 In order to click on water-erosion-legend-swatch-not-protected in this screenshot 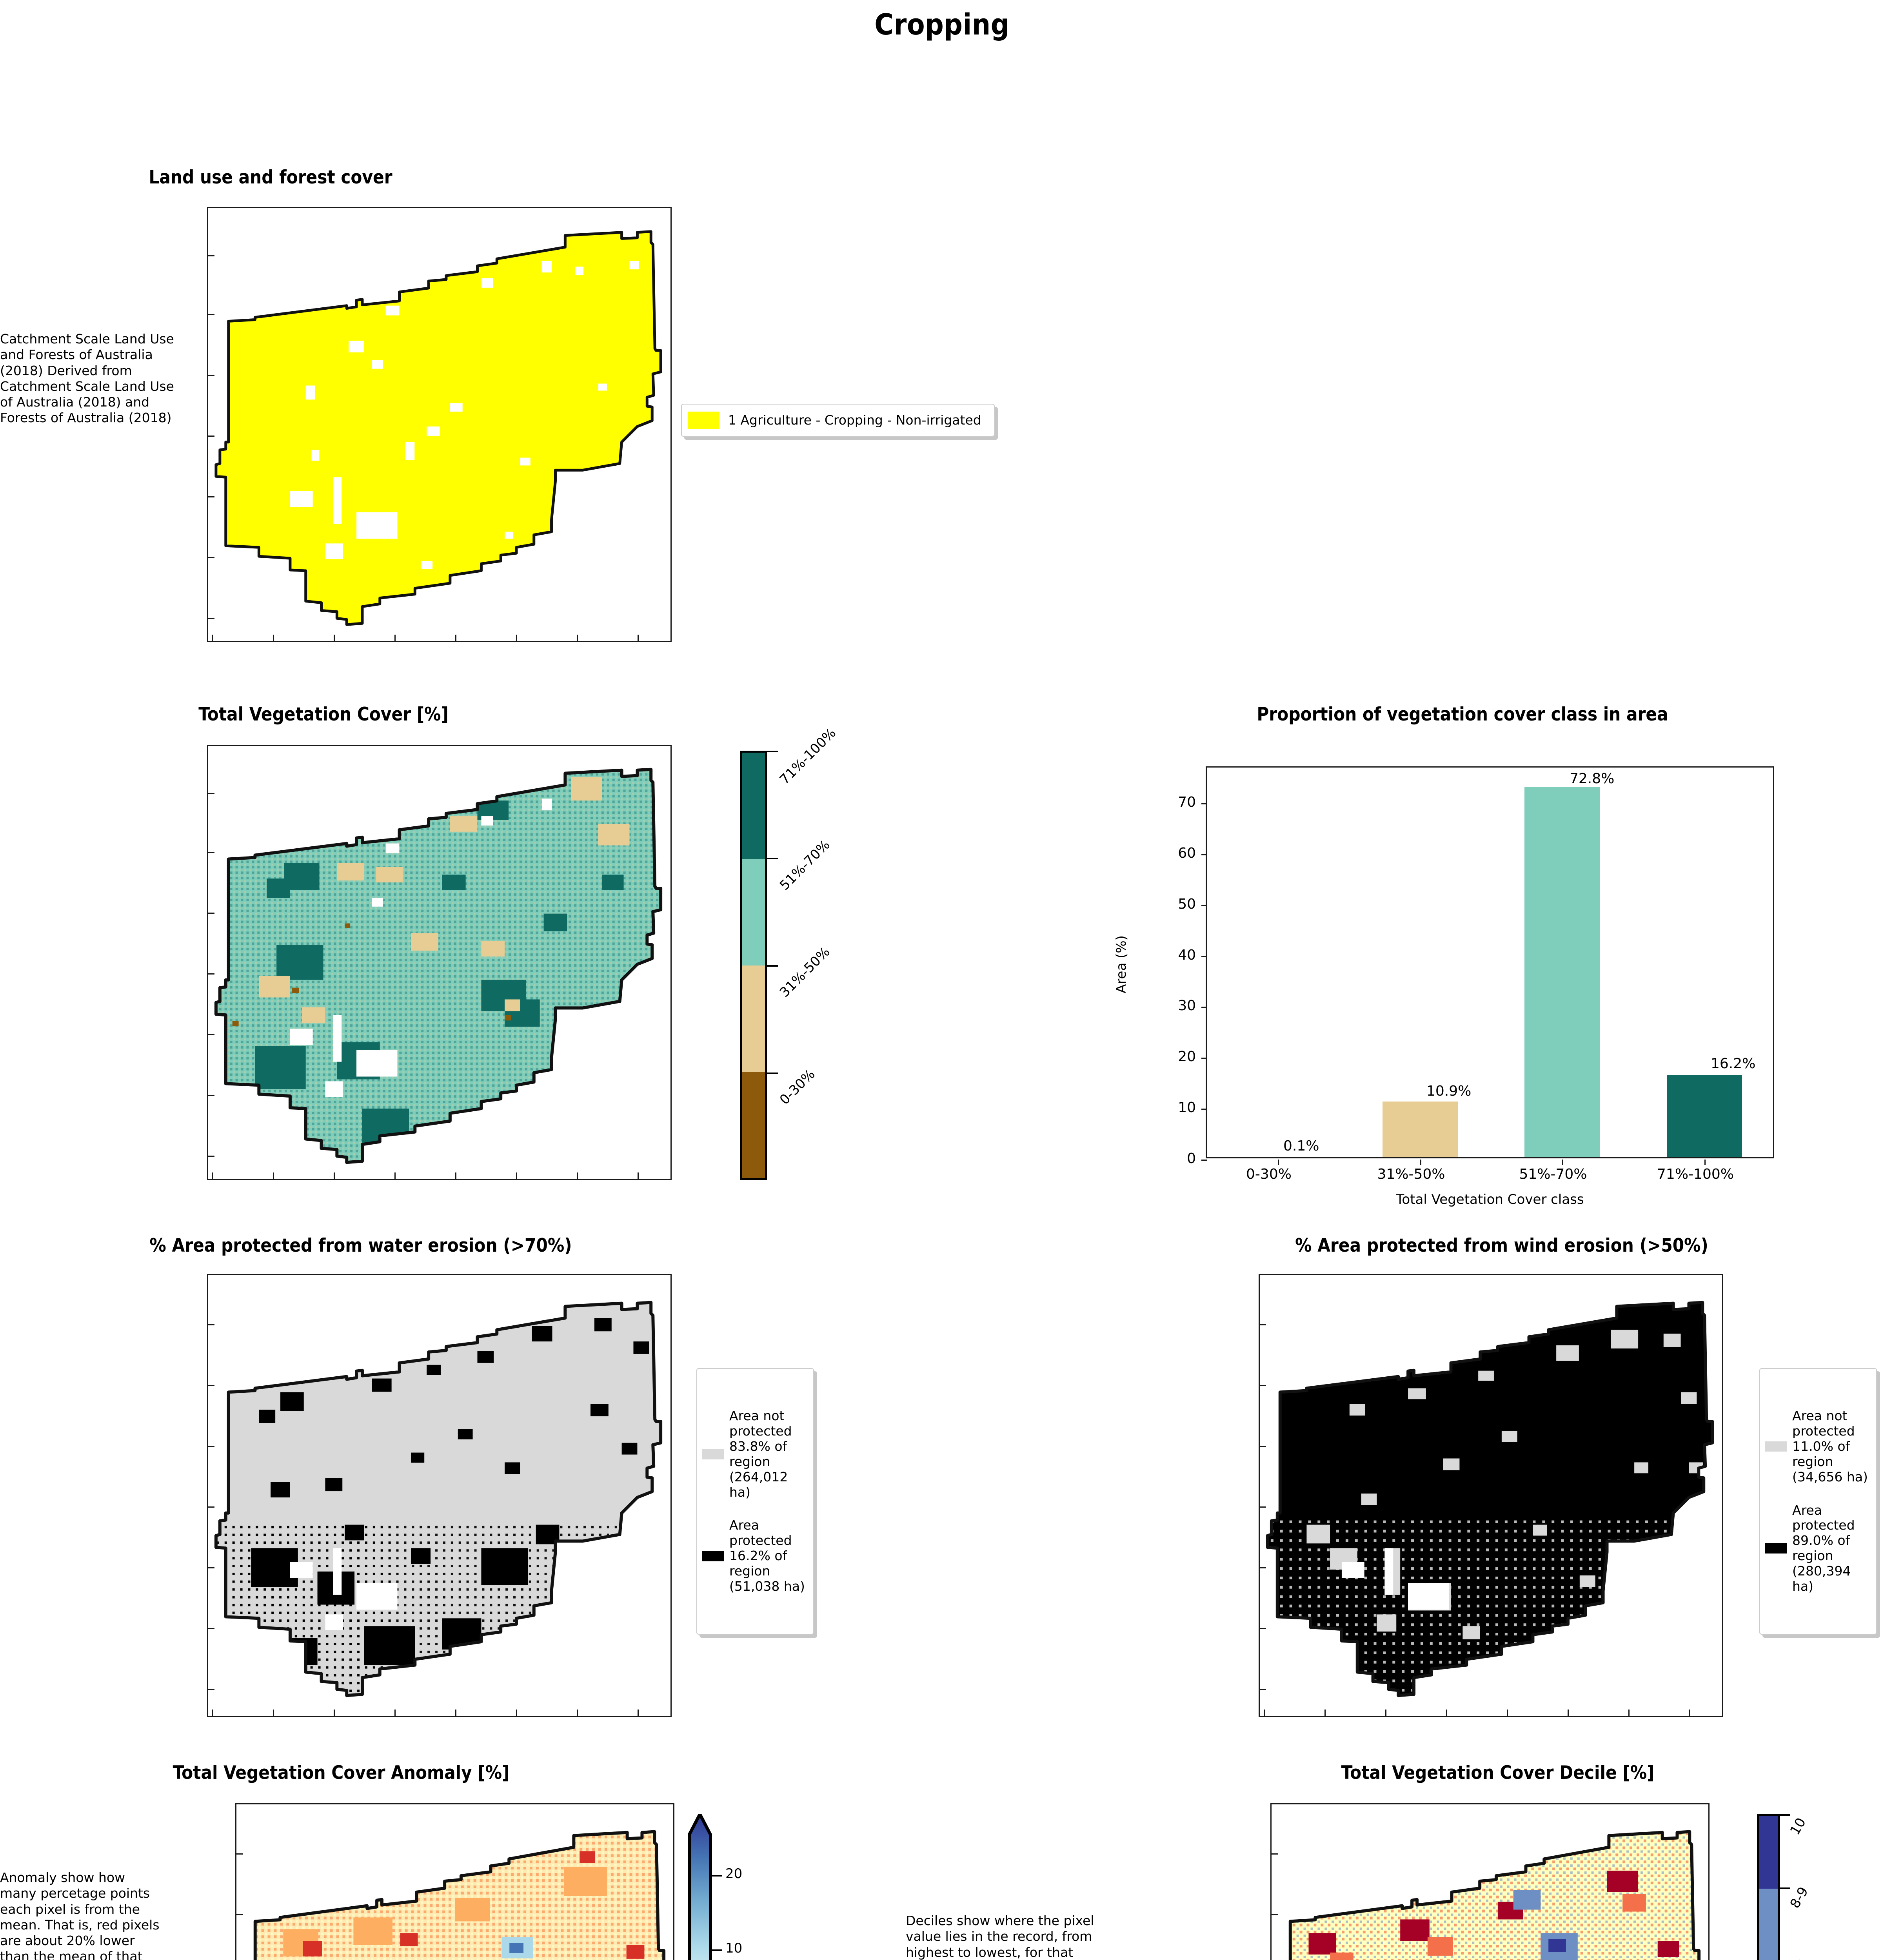, I will do `click(713, 1454)`.